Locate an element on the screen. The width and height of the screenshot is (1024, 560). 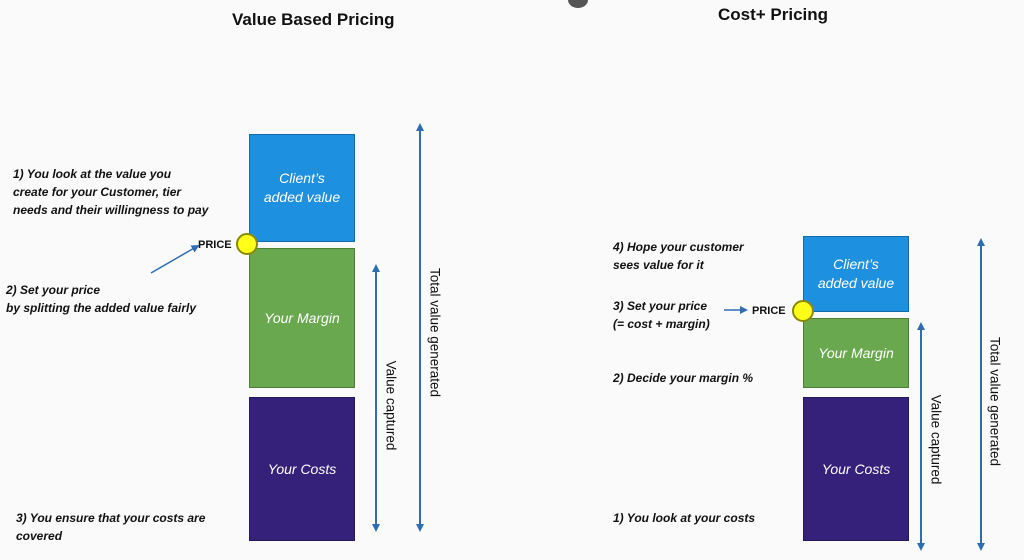
right-client-added-value-box: Client’s added value is located at coordinates (856, 274).